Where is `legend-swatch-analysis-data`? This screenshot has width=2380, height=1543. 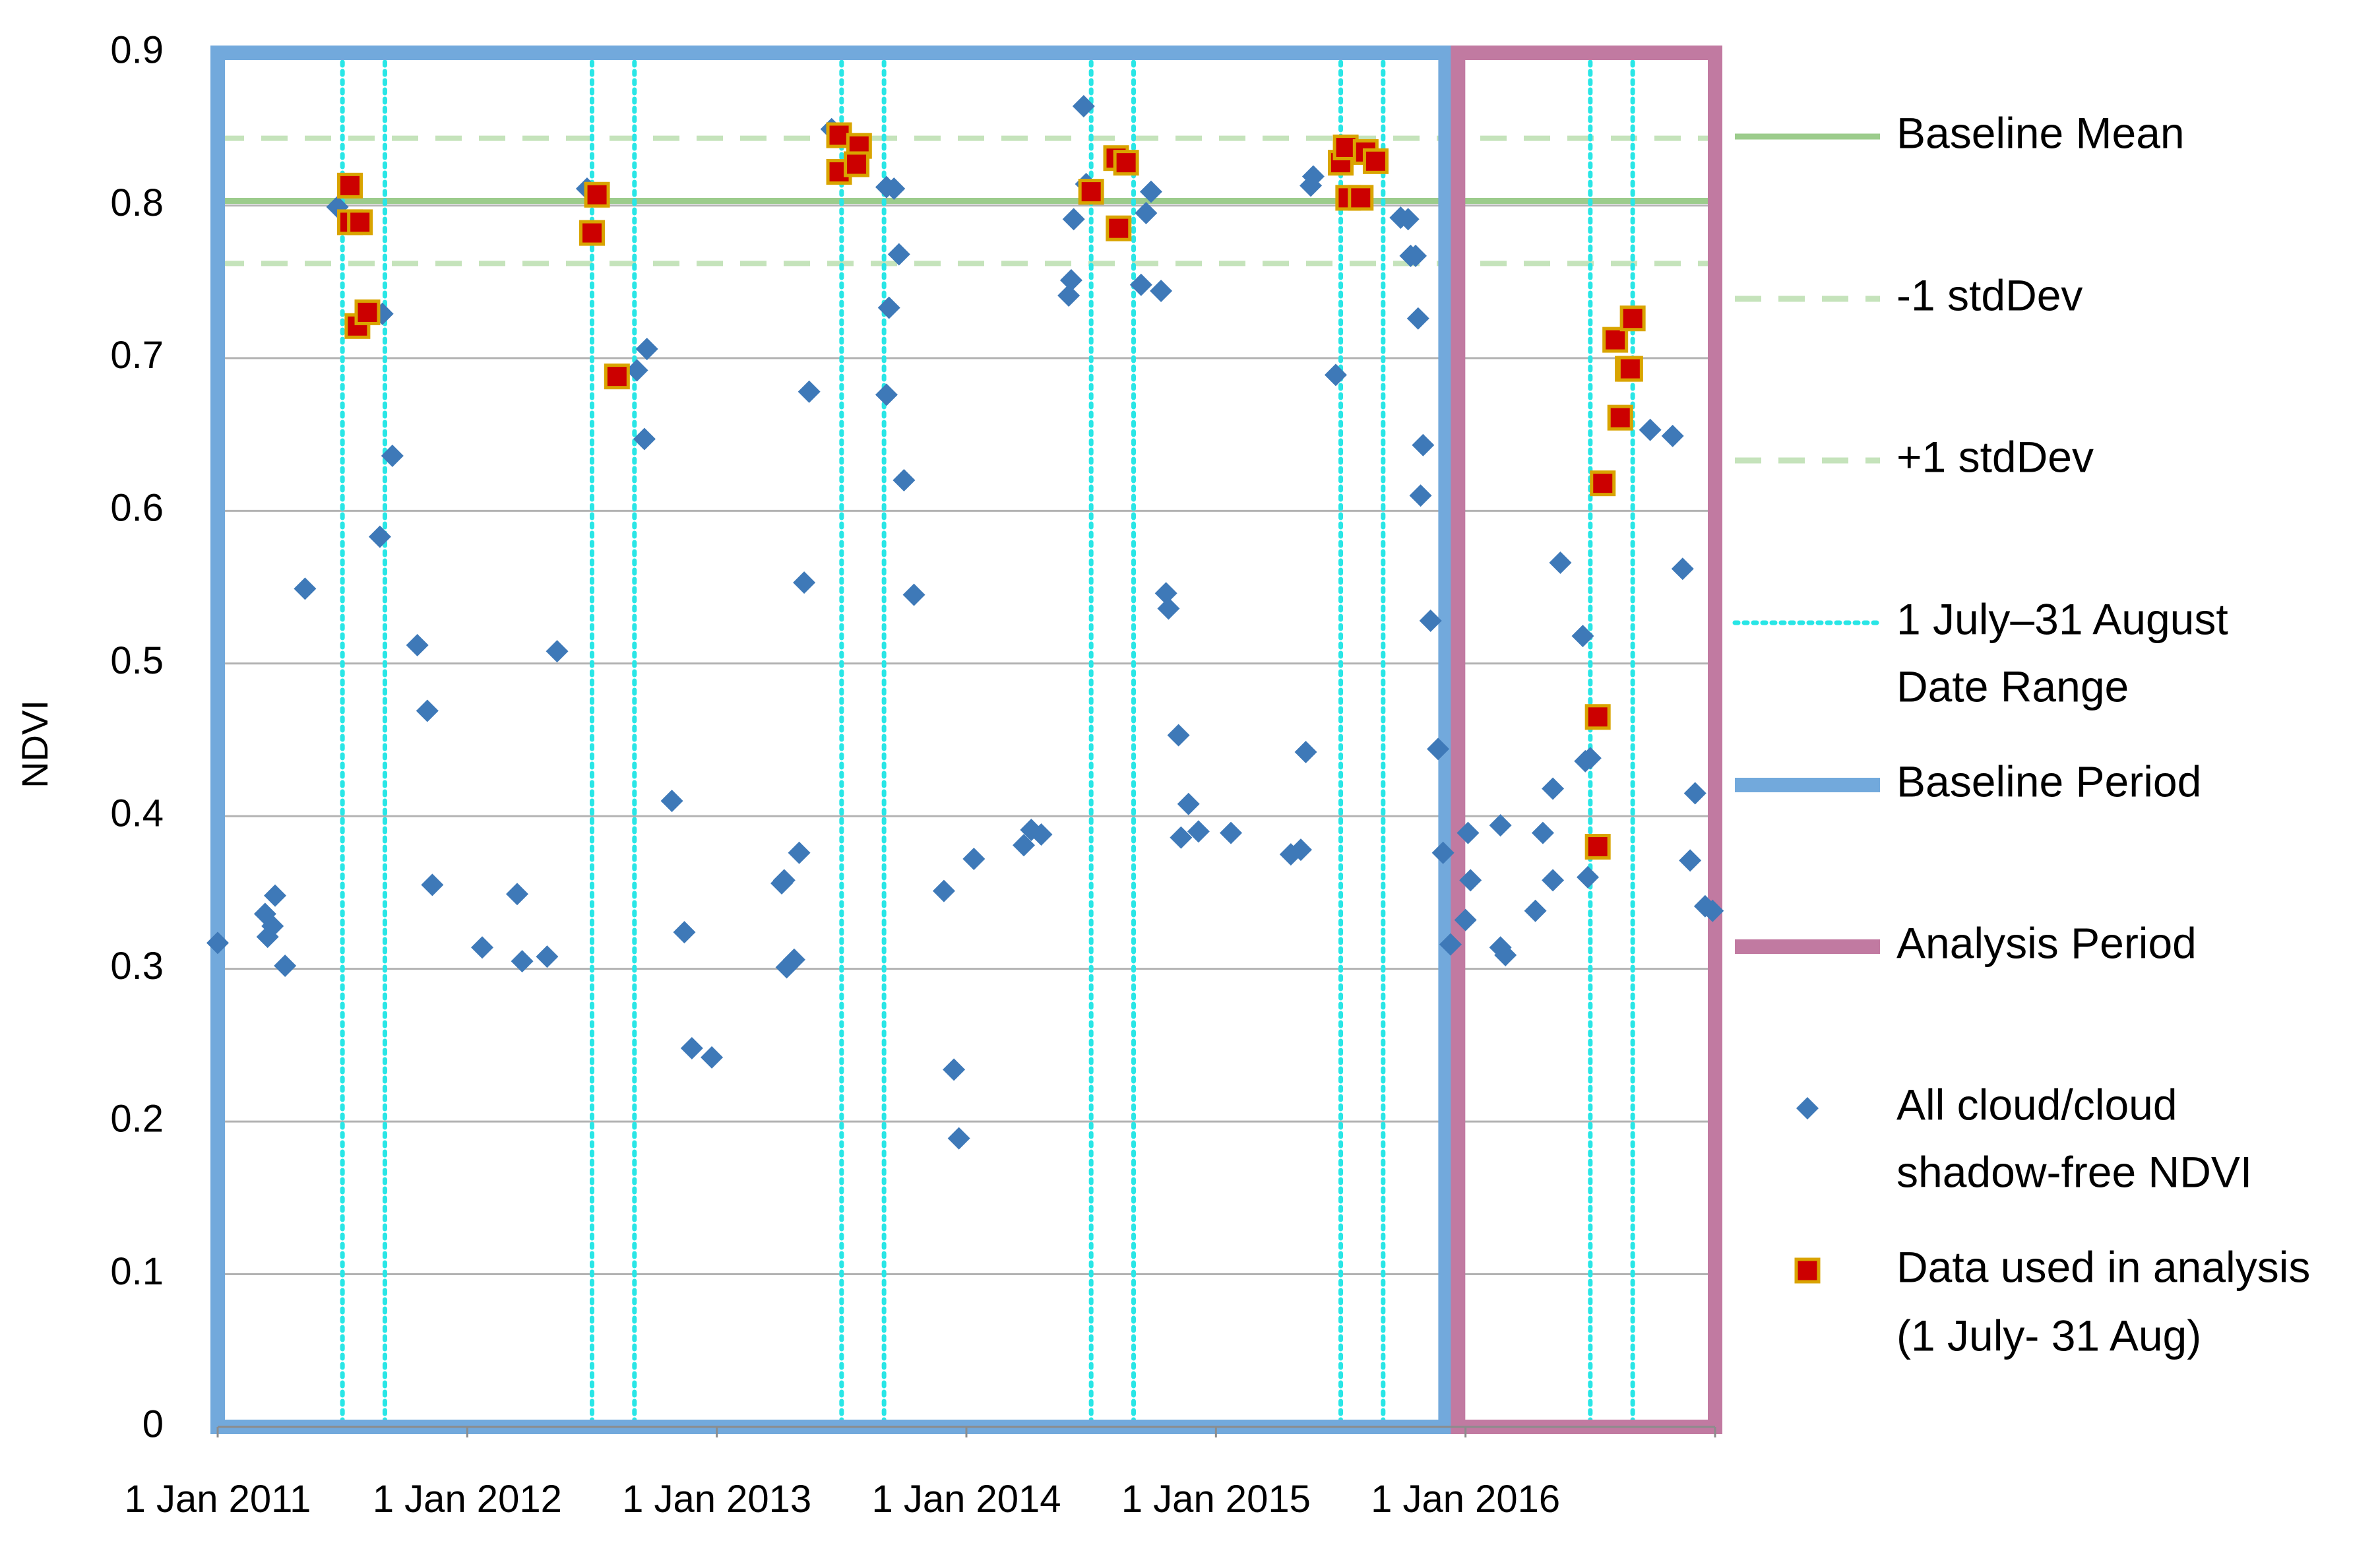
legend-swatch-analysis-data is located at coordinates (1808, 1270).